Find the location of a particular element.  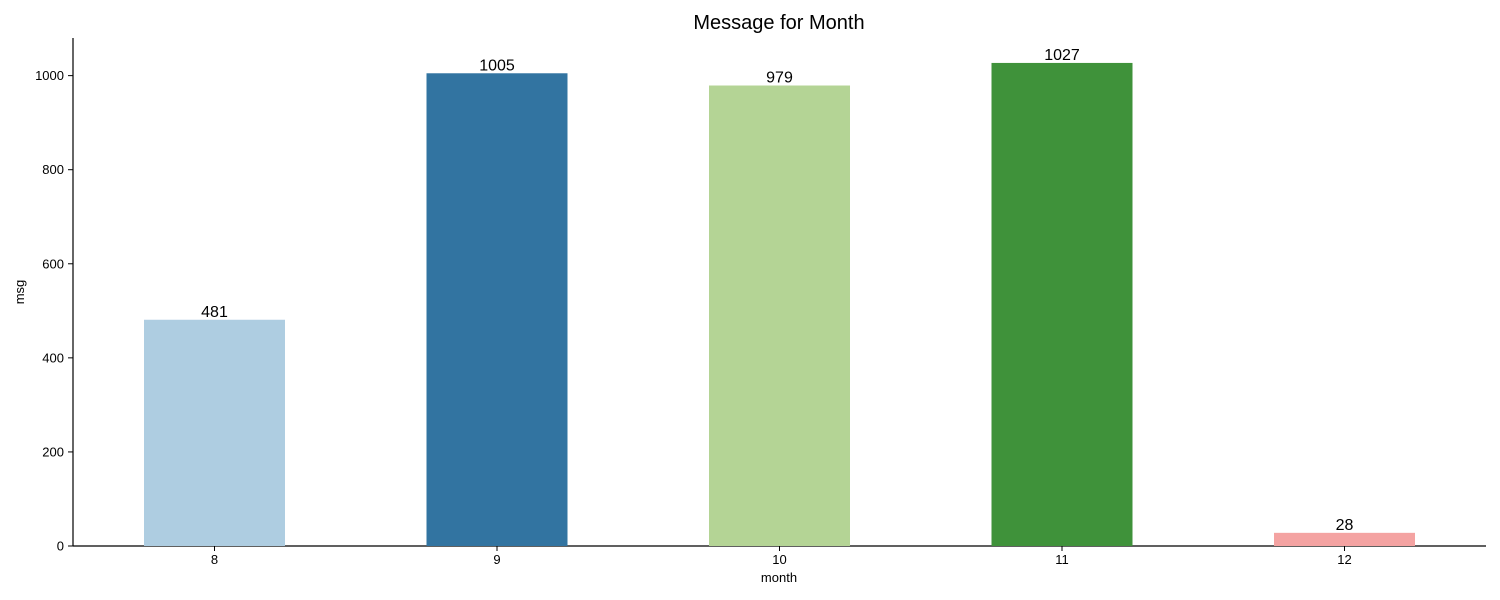

x-tick-label: 12 is located at coordinates (1344, 559).